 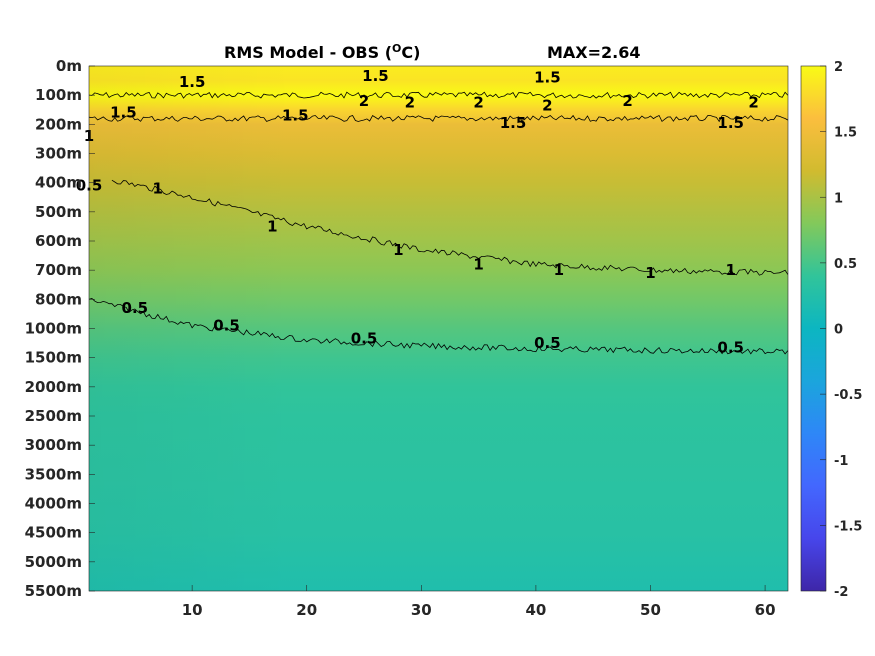 I want to click on colorbar-tick-label: 1.5, so click(x=845, y=133).